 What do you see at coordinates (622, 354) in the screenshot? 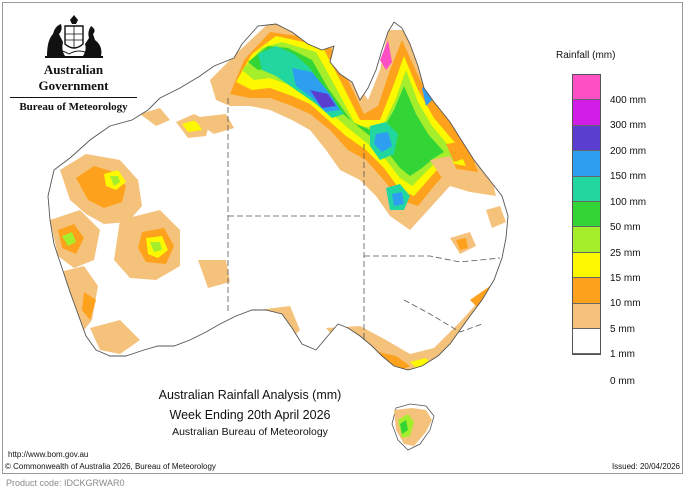
I see `legend-label: 1 mm` at bounding box center [622, 354].